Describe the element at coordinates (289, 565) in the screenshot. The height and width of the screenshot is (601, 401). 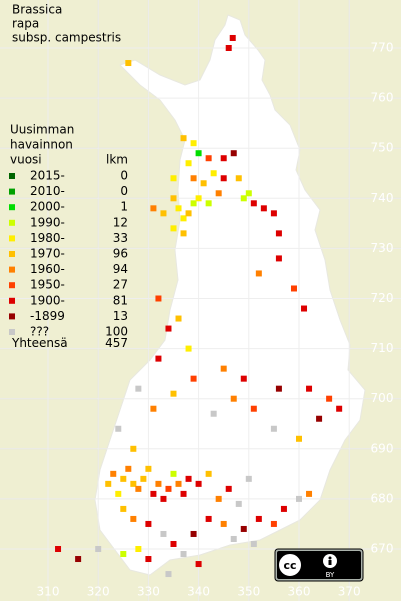
I see `license-cc: cc` at that location.